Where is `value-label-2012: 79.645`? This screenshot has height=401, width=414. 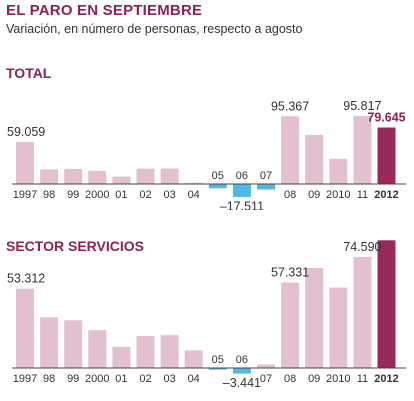
value-label-2012: 79.645 is located at coordinates (386, 118).